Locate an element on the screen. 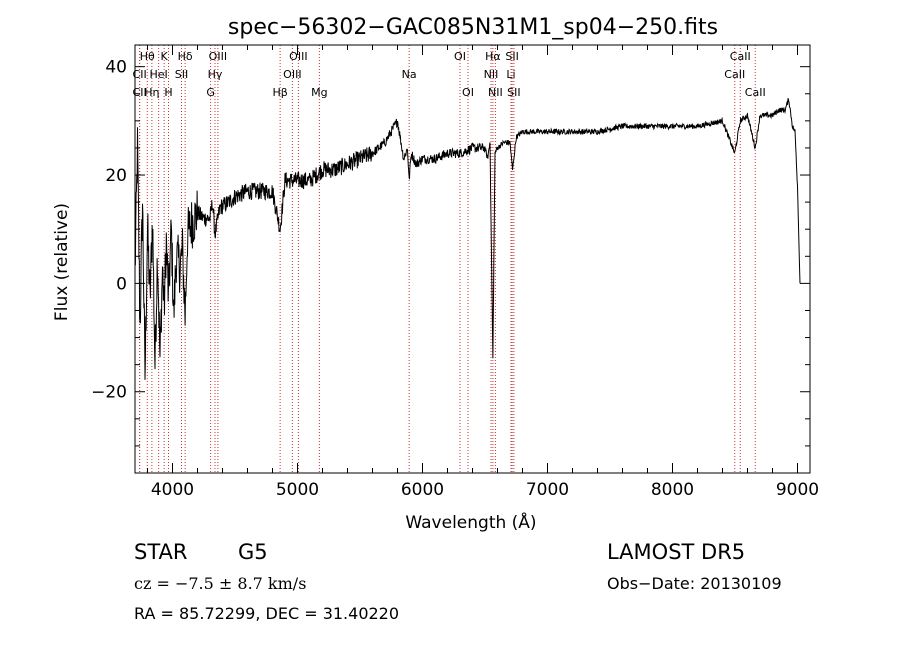 The width and height of the screenshot is (900, 649). x-axis-label: Wavelength (Å) is located at coordinates (470, 522).